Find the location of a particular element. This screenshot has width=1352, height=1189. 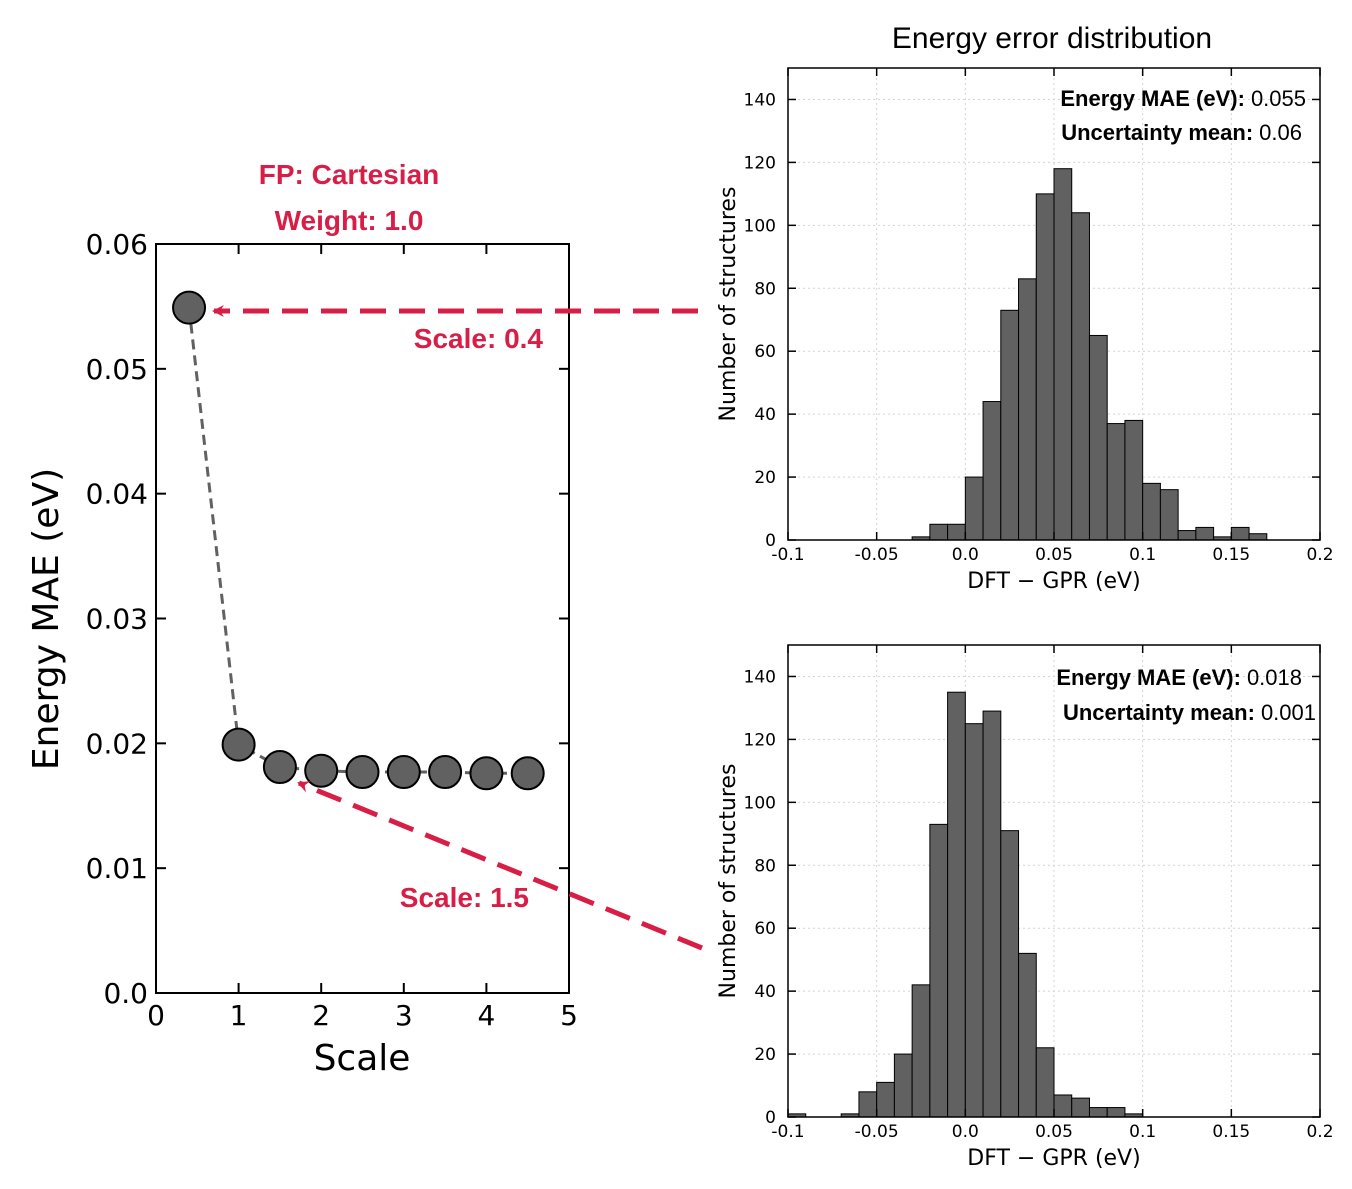

bottom-y-tick-label: 140 is located at coordinates (760, 677).